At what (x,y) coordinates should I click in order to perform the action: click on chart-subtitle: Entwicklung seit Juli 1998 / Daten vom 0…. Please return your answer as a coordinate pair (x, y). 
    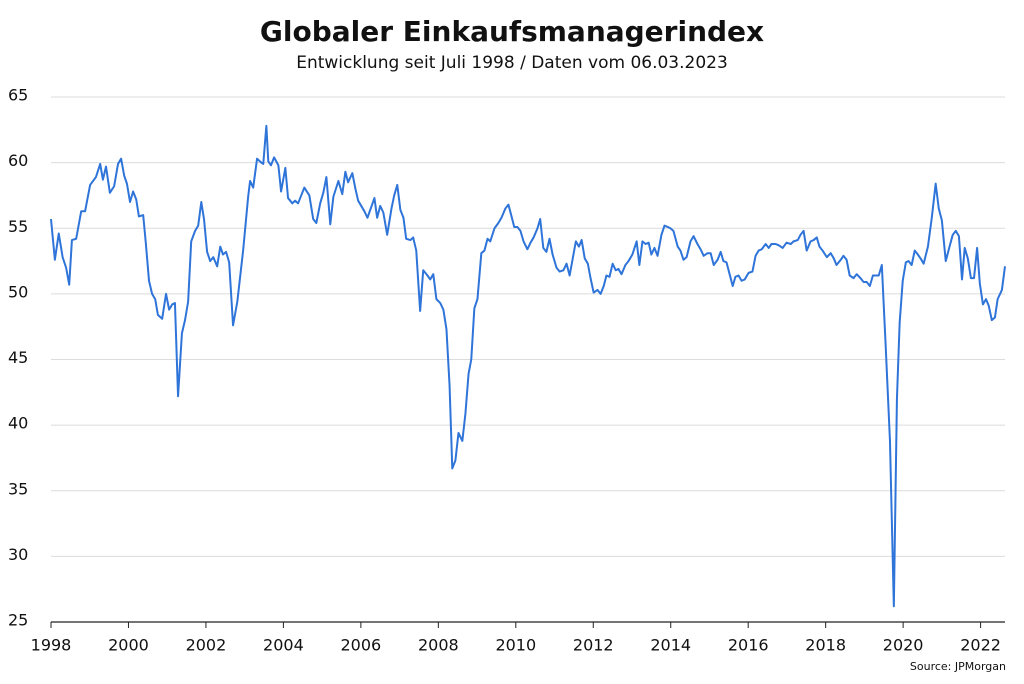
    Looking at the image, I should click on (512, 63).